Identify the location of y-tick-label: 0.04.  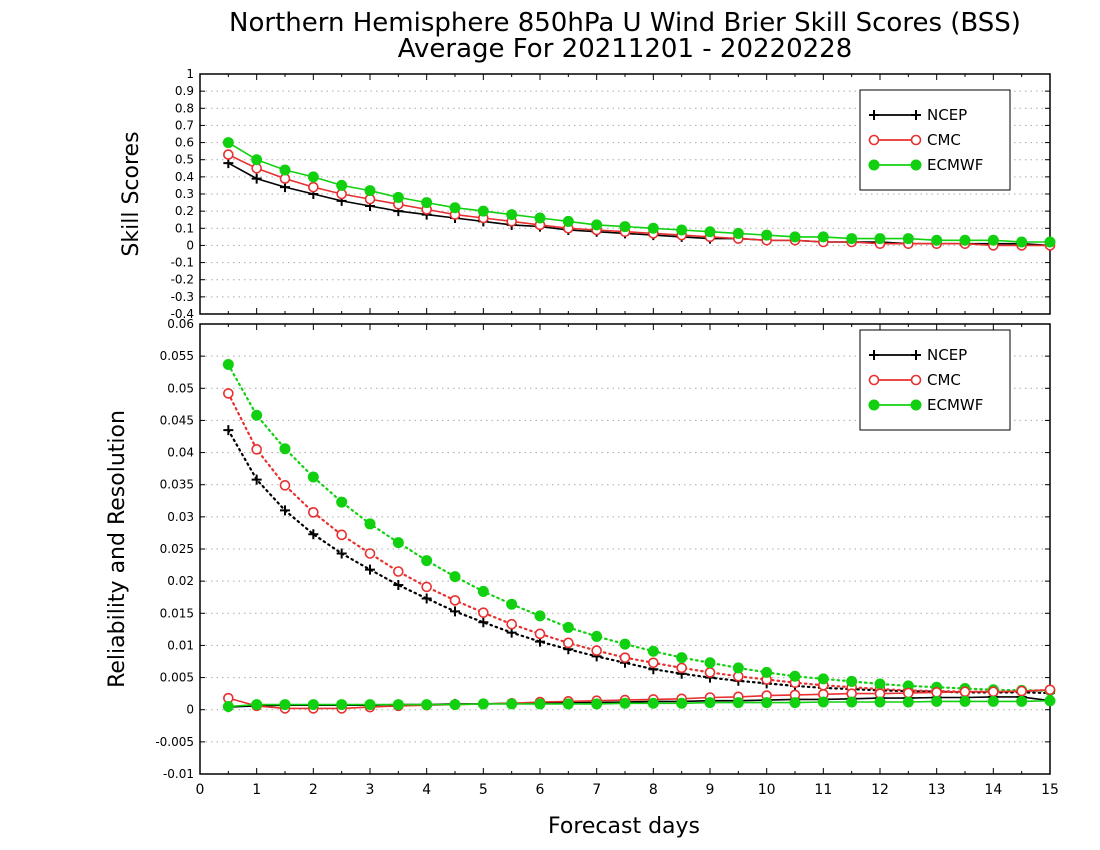
(180, 453).